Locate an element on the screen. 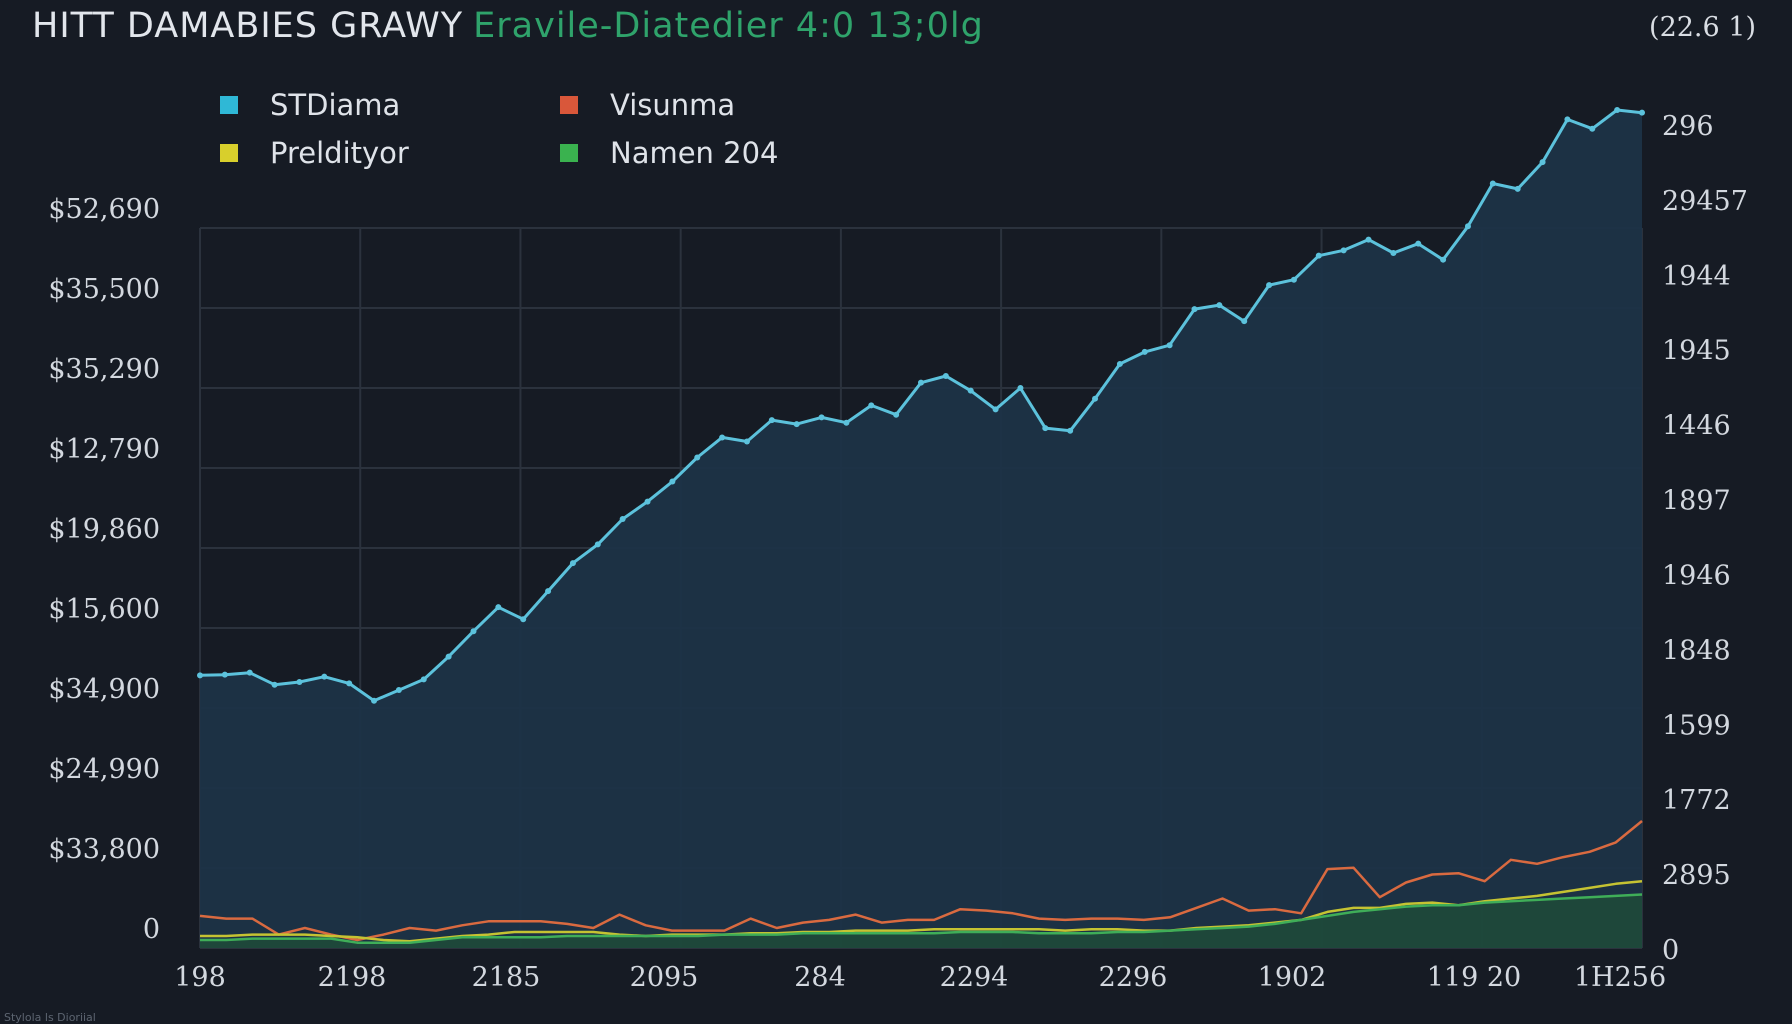  y-right-tick-label: 1945 is located at coordinates (1696, 351).